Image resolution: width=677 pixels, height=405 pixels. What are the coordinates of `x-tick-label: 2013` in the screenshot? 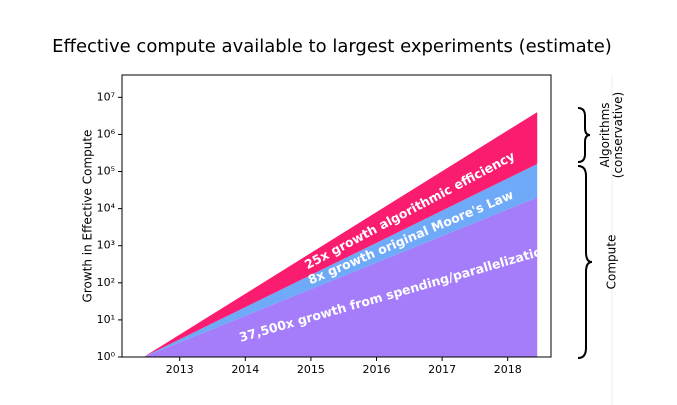 It's located at (180, 369).